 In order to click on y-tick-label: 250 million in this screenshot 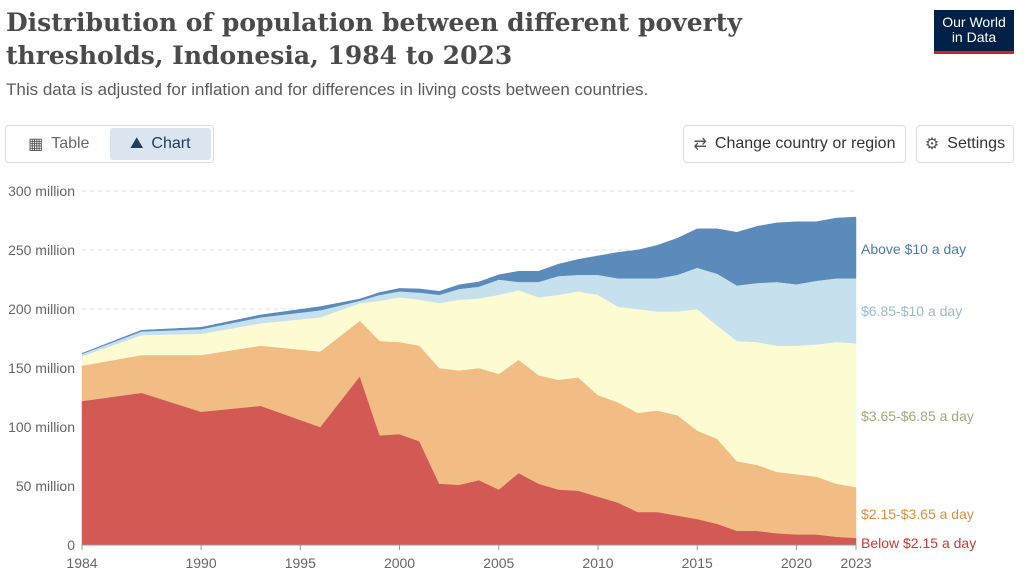, I will do `click(41, 250)`.